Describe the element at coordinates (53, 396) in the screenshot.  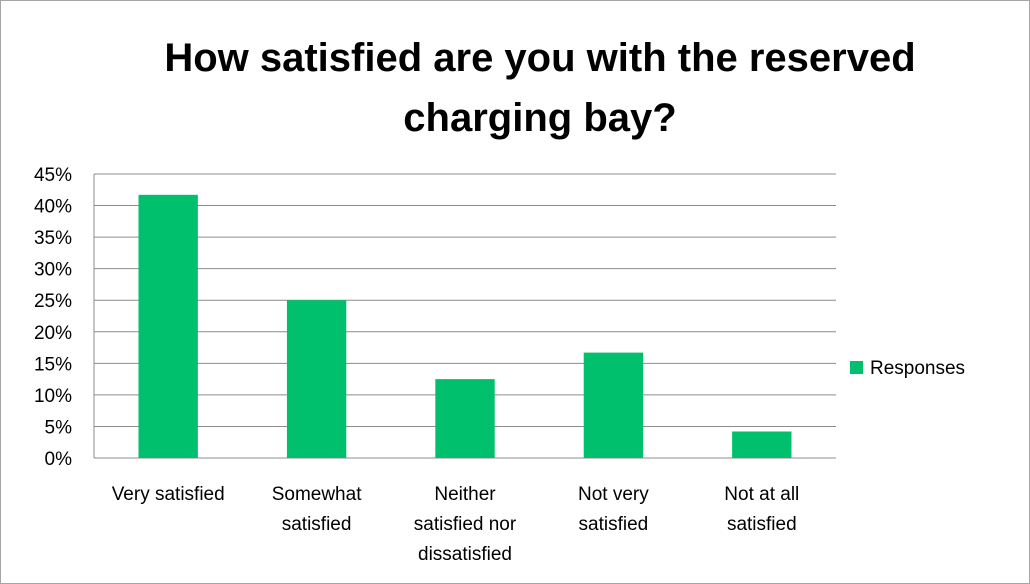
I see `y-tick-label: 10%` at that location.